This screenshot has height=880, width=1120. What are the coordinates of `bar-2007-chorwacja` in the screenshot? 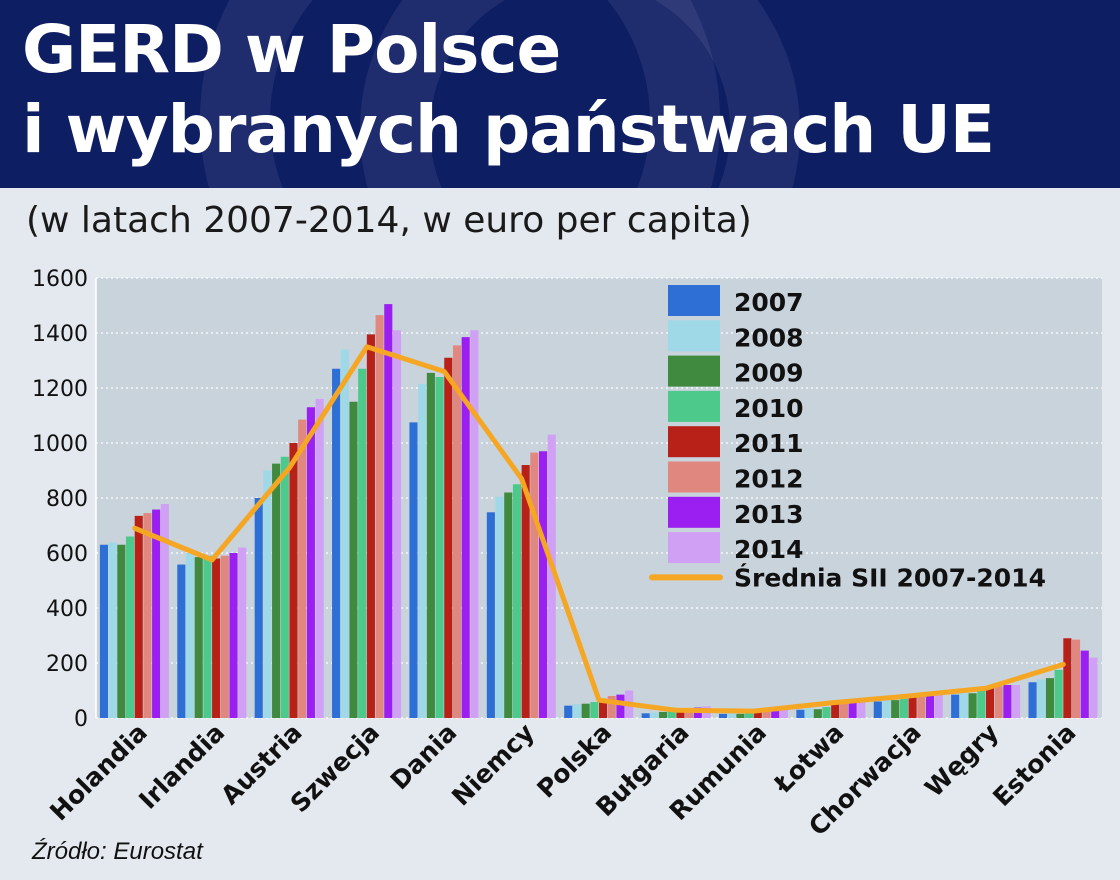 It's located at (877, 709).